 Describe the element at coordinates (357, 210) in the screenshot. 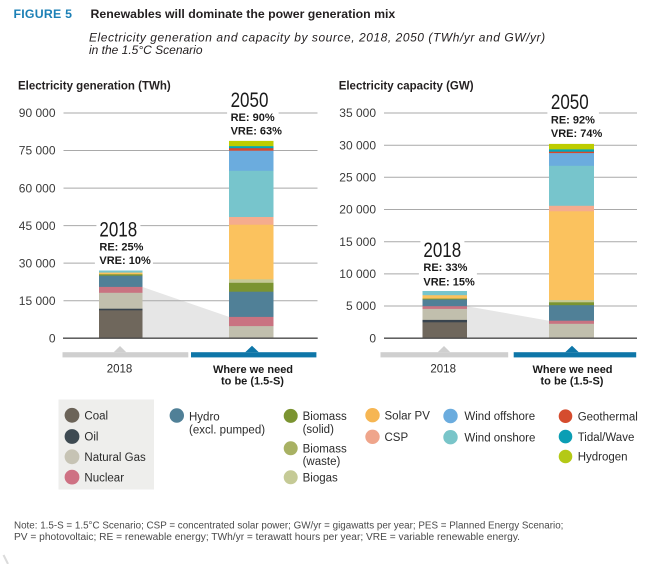

I see `svg-text: 20 000` at that location.